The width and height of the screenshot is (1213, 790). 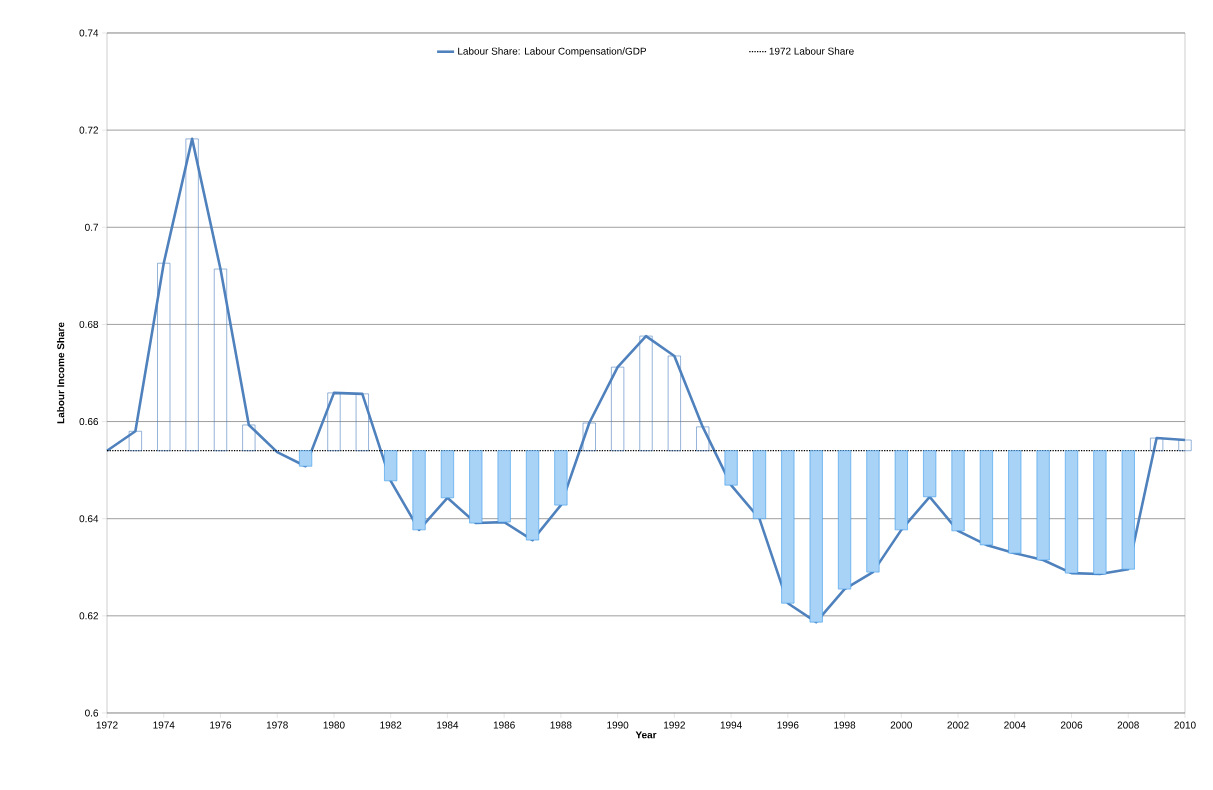 I want to click on y-tick-label: 0.6, so click(x=92, y=713).